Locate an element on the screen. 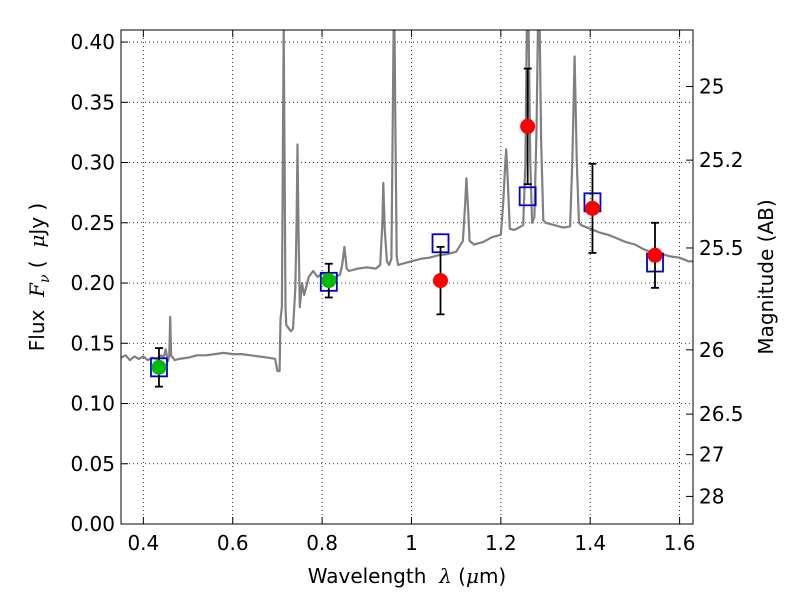  y-tick-label: 0.40 is located at coordinates (92, 42).